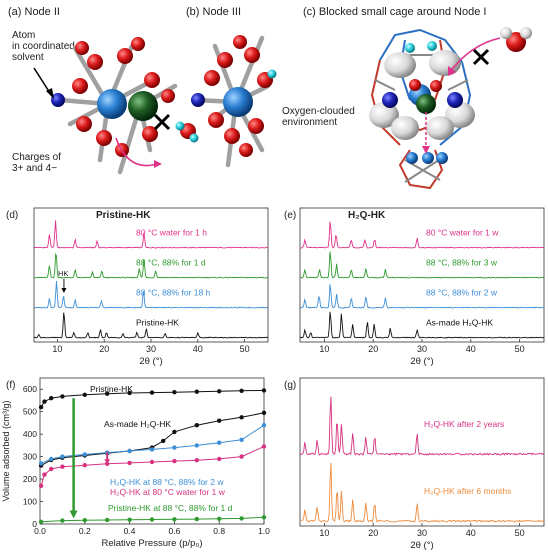 Image resolution: width=548 pixels, height=559 pixels. Describe the element at coordinates (12, 215) in the screenshot. I see `panel-label: (d)` at that location.